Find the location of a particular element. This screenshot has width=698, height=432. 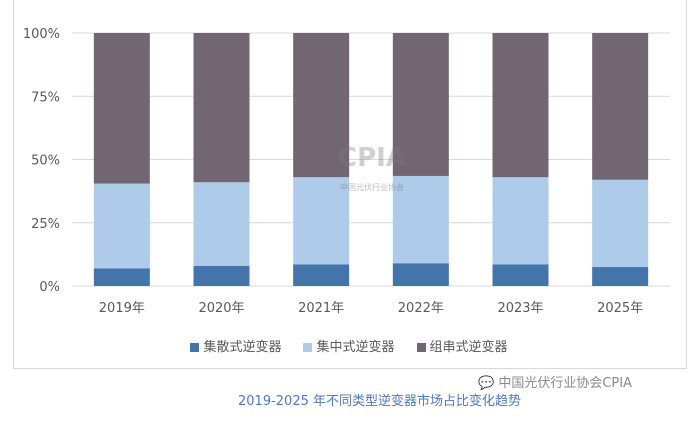

watermark-logo: CPIA is located at coordinates (372, 158).